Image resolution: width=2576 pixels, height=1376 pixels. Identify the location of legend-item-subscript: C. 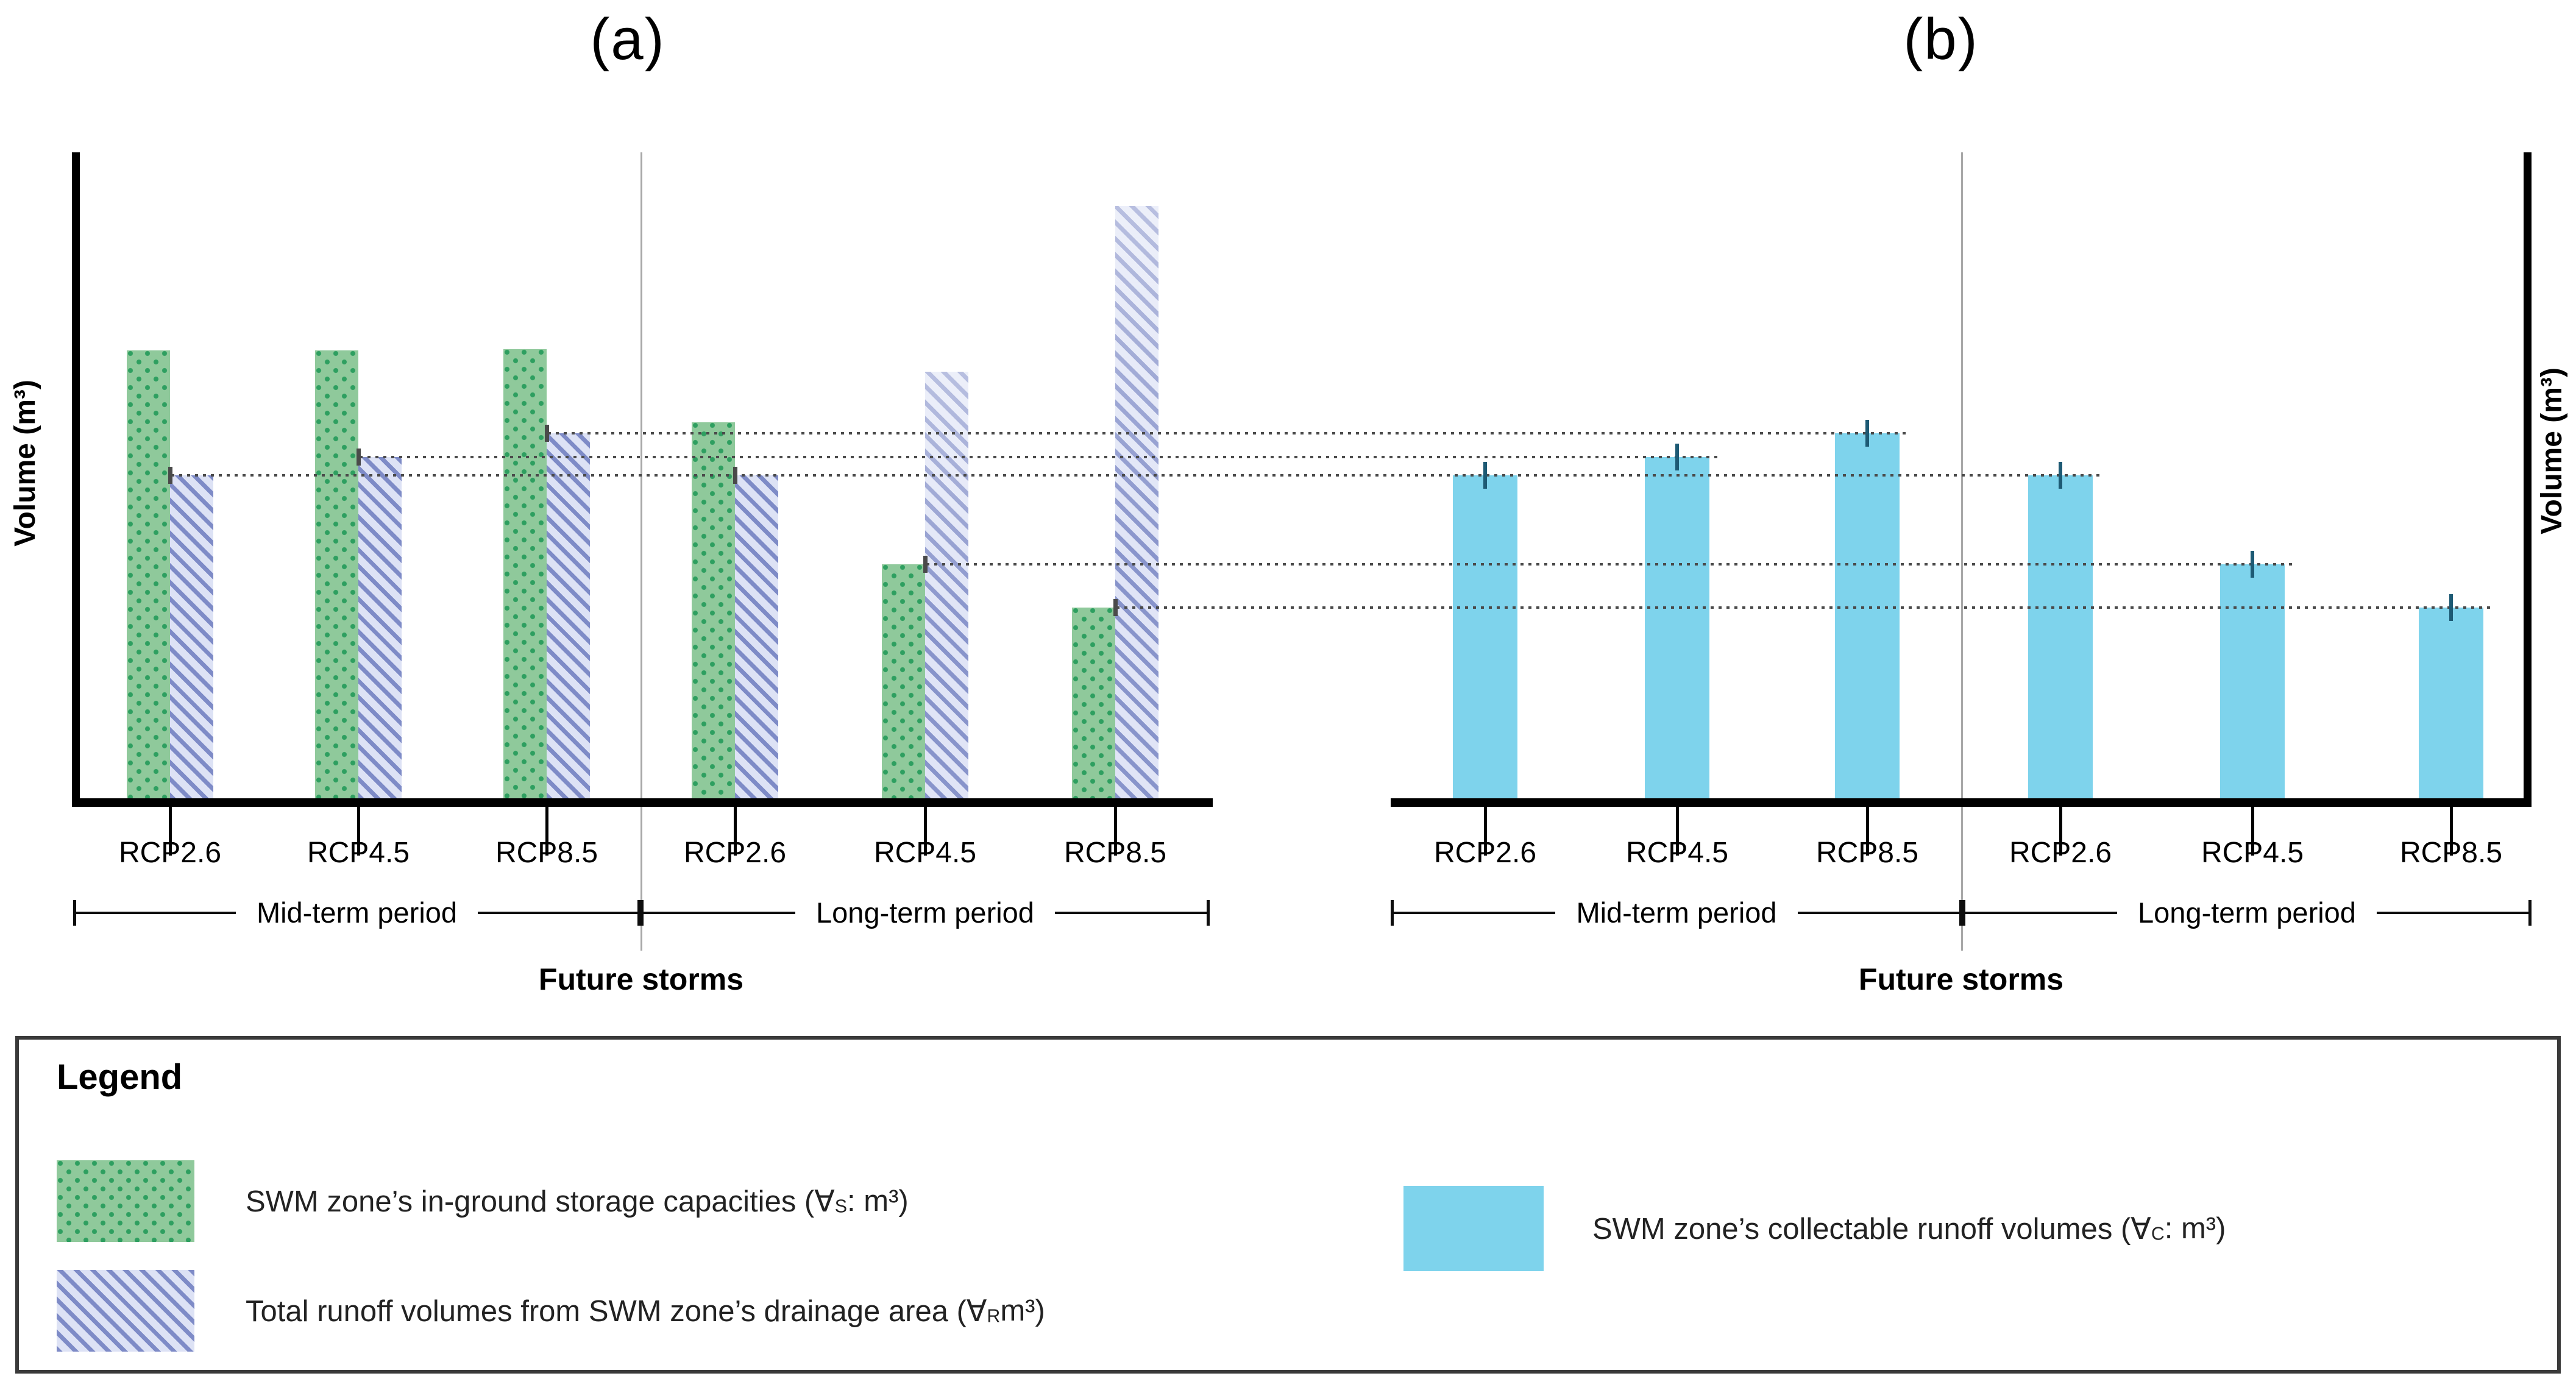
(2158, 1233).